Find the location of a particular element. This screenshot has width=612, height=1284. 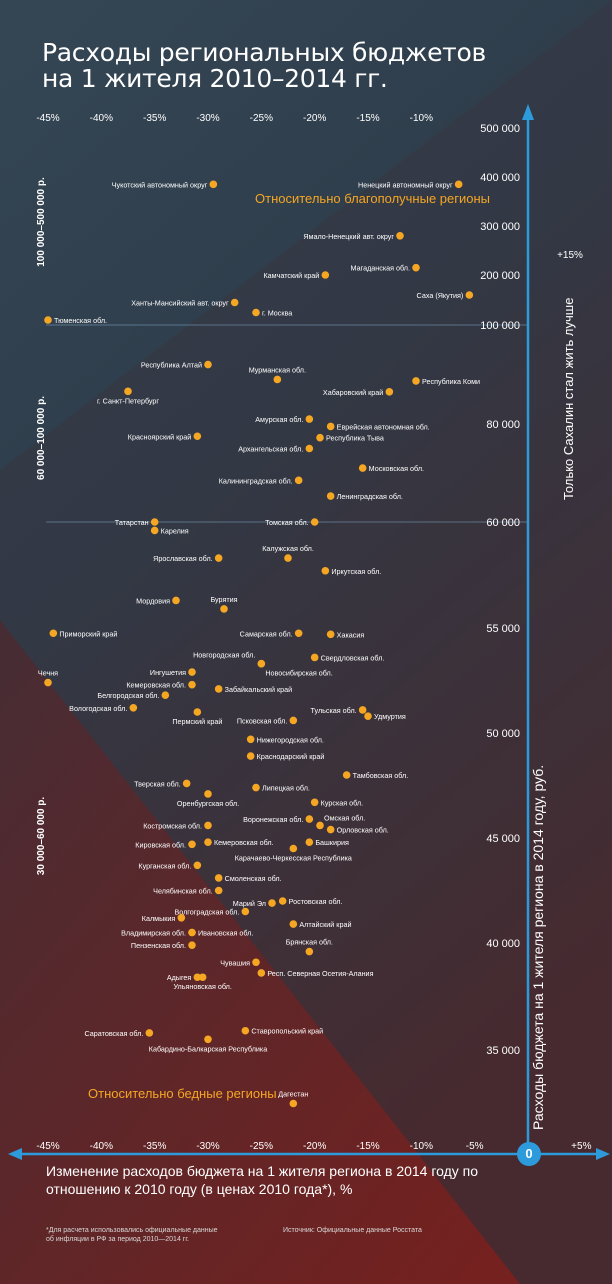

region-label: Алтайский край is located at coordinates (325, 924).